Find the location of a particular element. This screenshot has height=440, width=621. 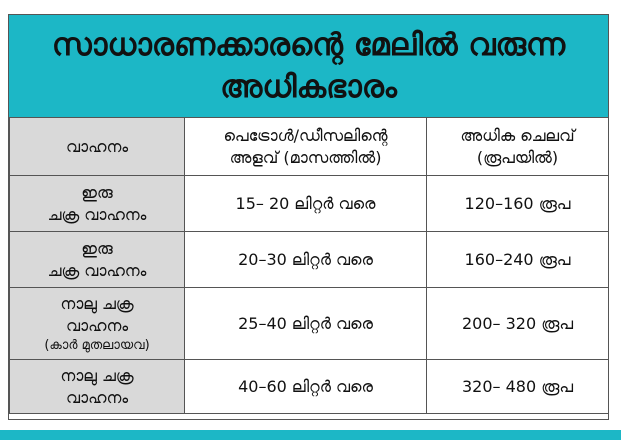

cost-cell: 320– 480 രൂപ is located at coordinates (517, 386).